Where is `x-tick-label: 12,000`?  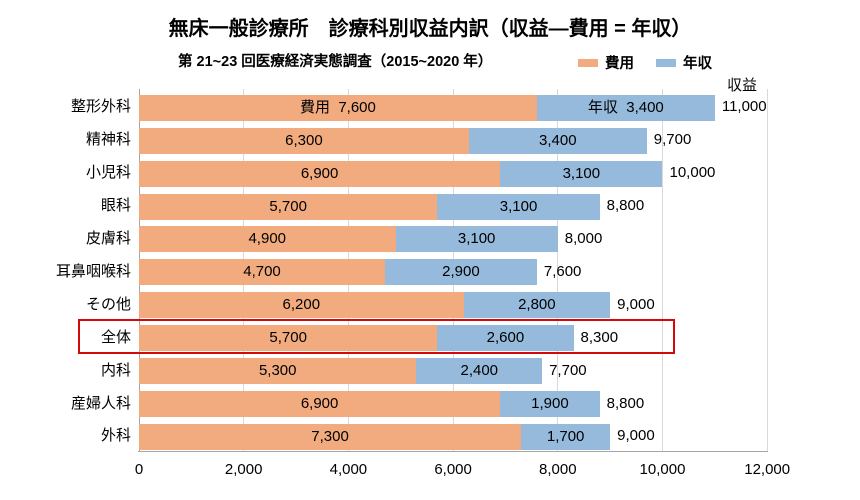 x-tick-label: 12,000 is located at coordinates (767, 469).